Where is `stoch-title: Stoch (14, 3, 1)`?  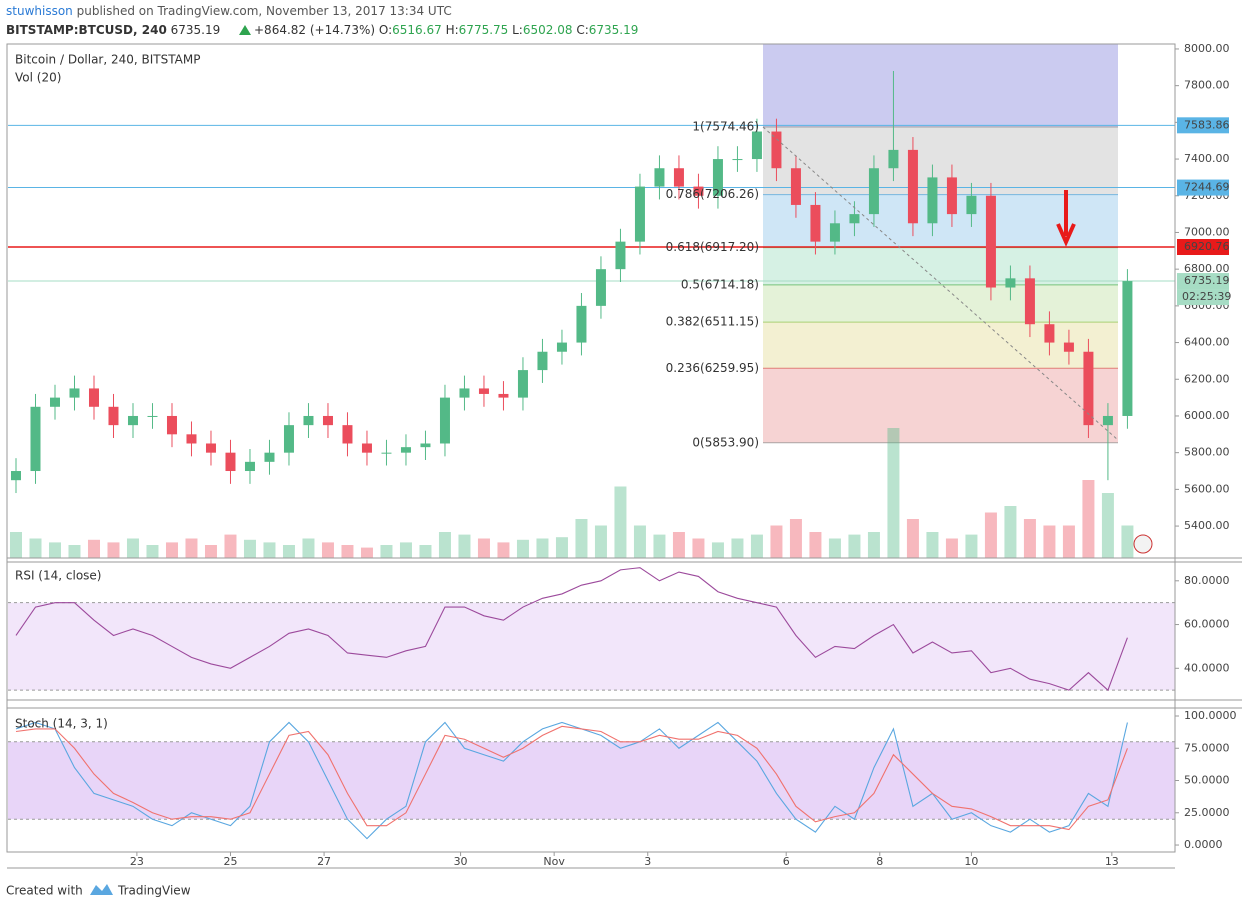 stoch-title: Stoch (14, 3, 1) is located at coordinates (61, 724).